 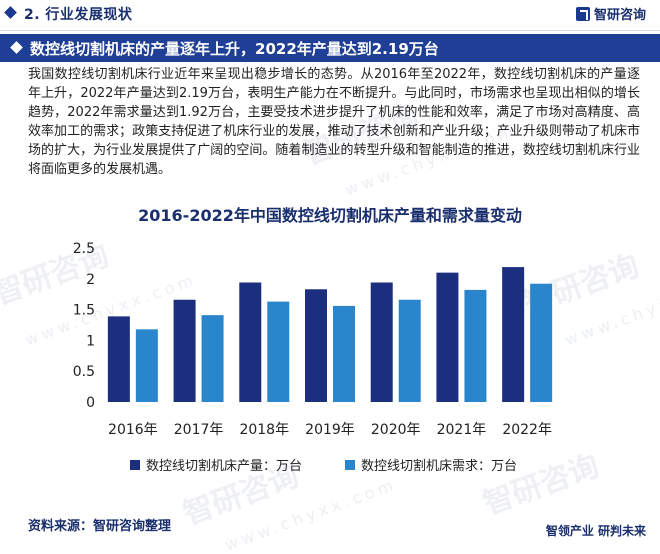 What do you see at coordinates (84, 311) in the screenshot?
I see `y-tick-label: 1.5` at bounding box center [84, 311].